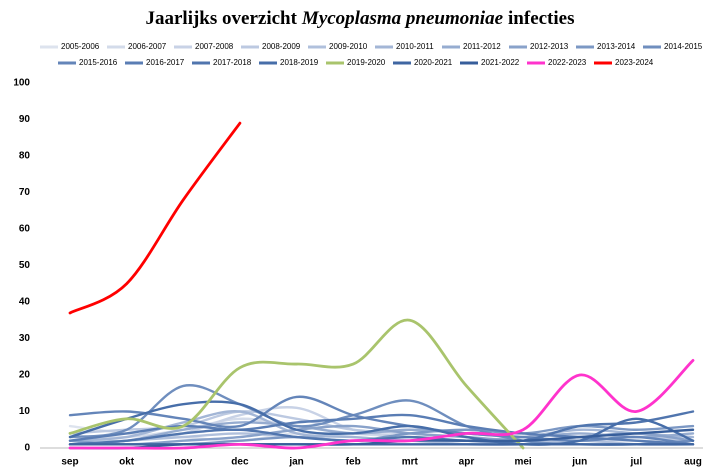  What do you see at coordinates (433, 62) in the screenshot?
I see `legend-label: 2020-2021` at bounding box center [433, 62].